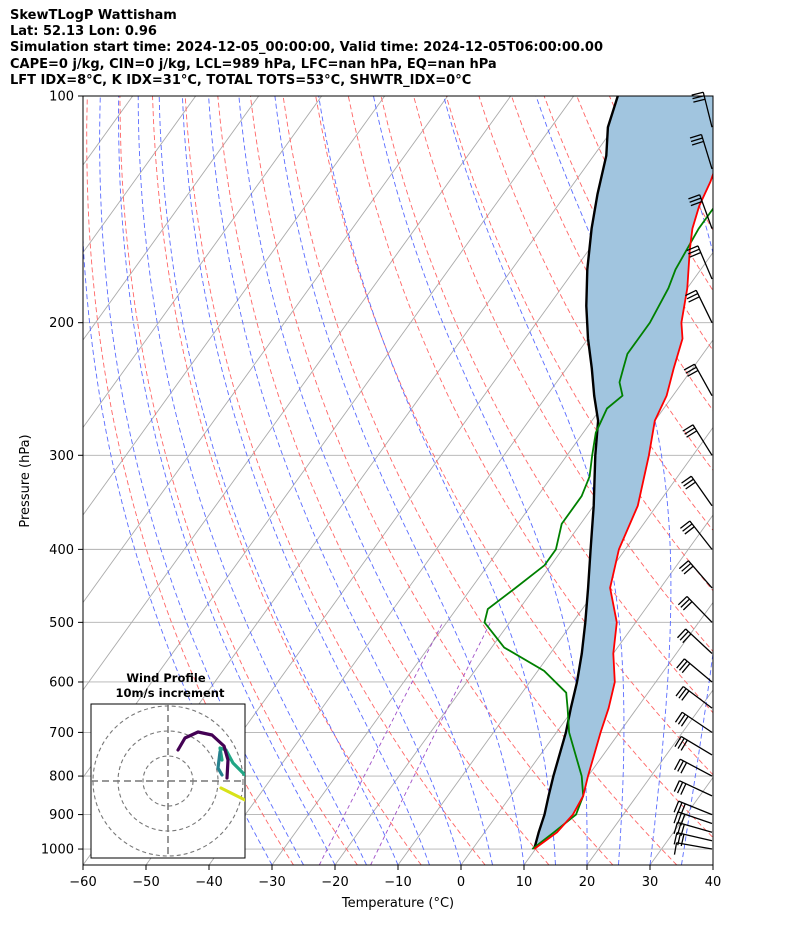  What do you see at coordinates (83, 32) in the screenshot?
I see `location-line: Lat: 52.13 Lon: 0.96` at bounding box center [83, 32].